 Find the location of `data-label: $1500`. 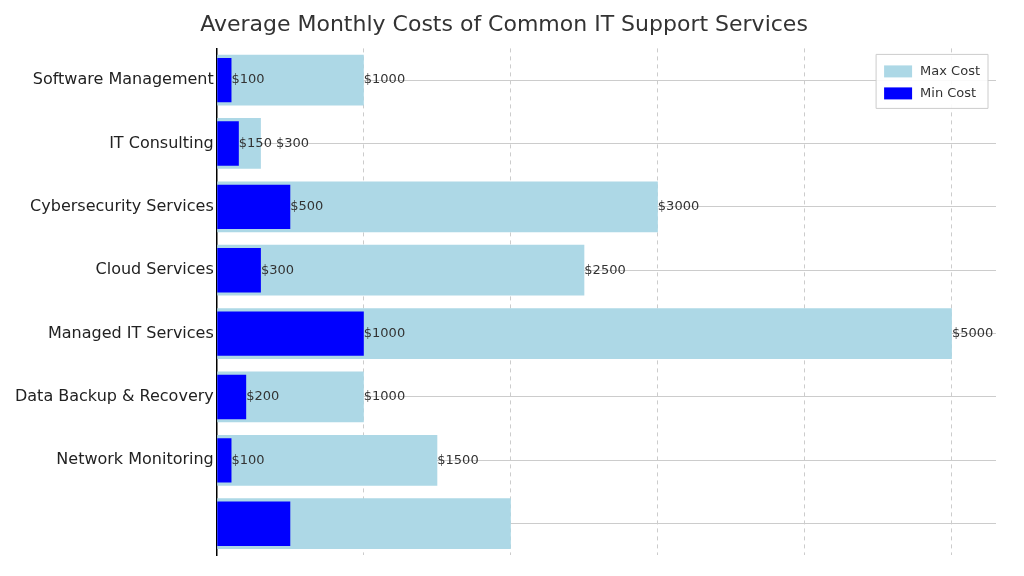

data-label: $1500 is located at coordinates (458, 459).